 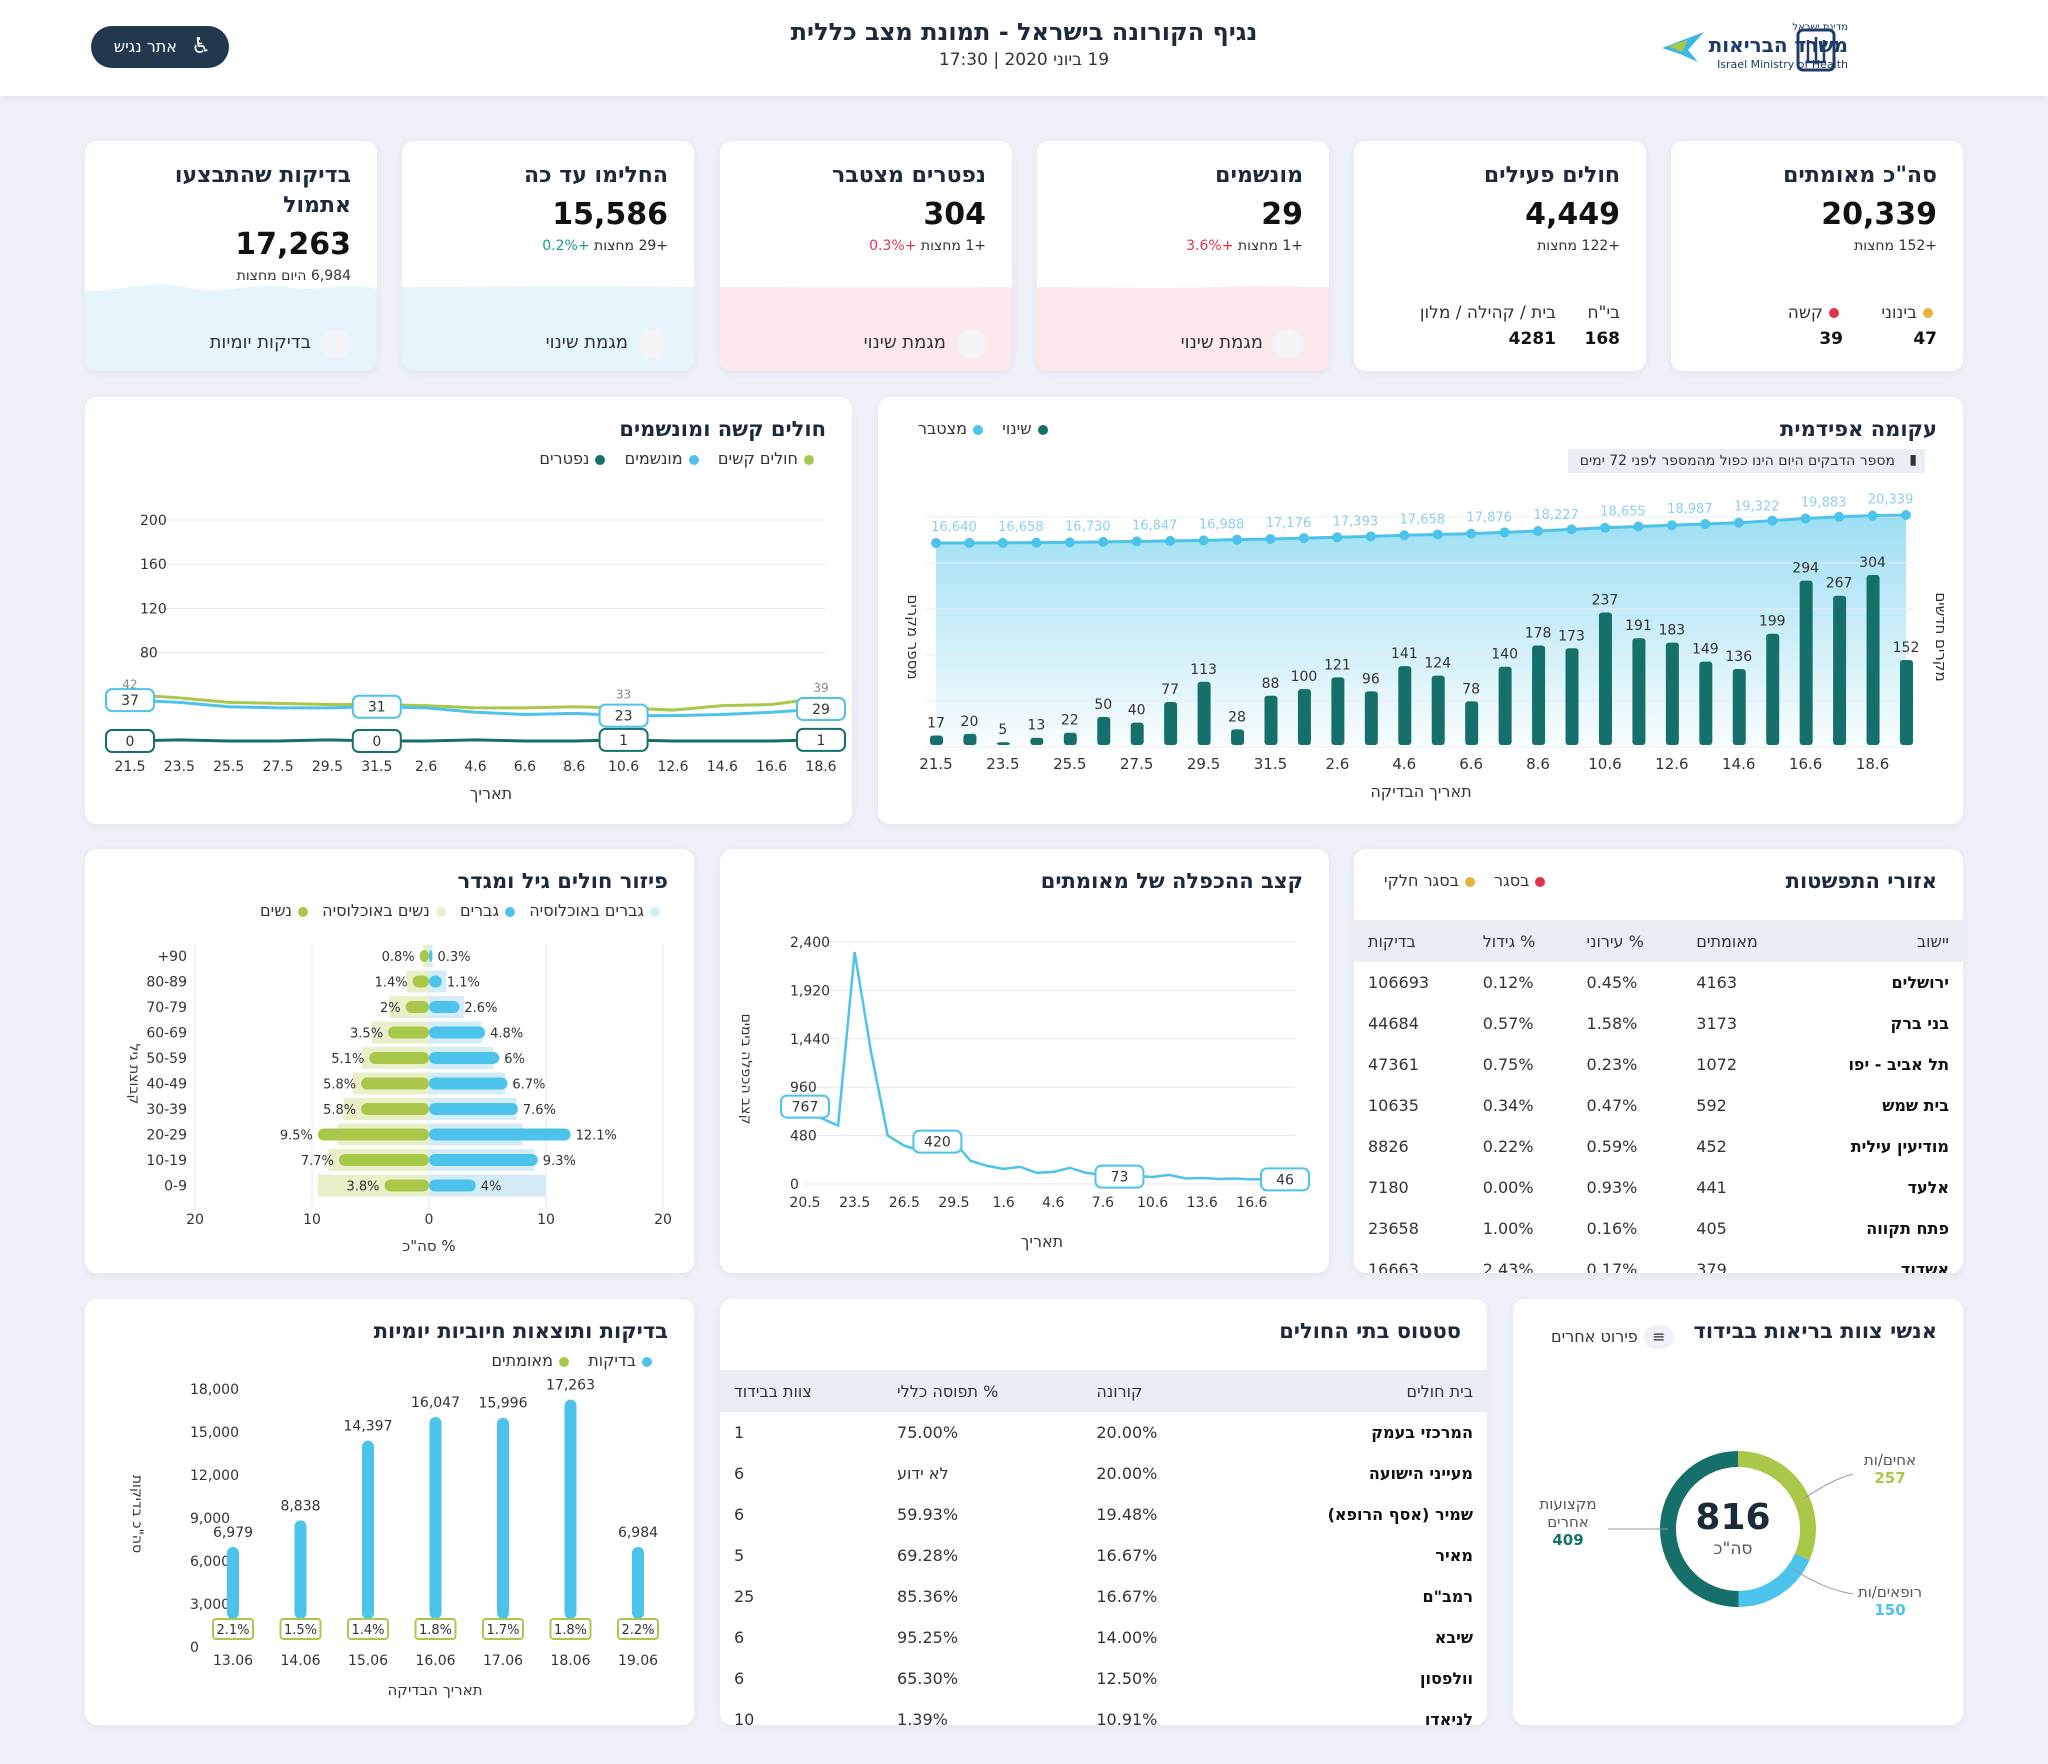 I want to click on table-cell: לניאדו, so click(x=1448, y=1717).